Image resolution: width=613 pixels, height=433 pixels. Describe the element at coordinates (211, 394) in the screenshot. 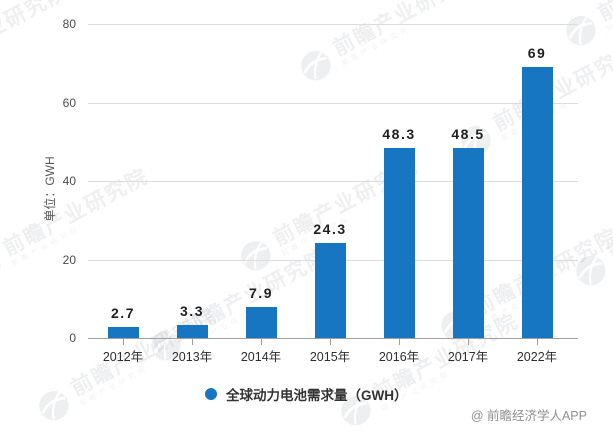

I see `legend-marker-icon` at that location.